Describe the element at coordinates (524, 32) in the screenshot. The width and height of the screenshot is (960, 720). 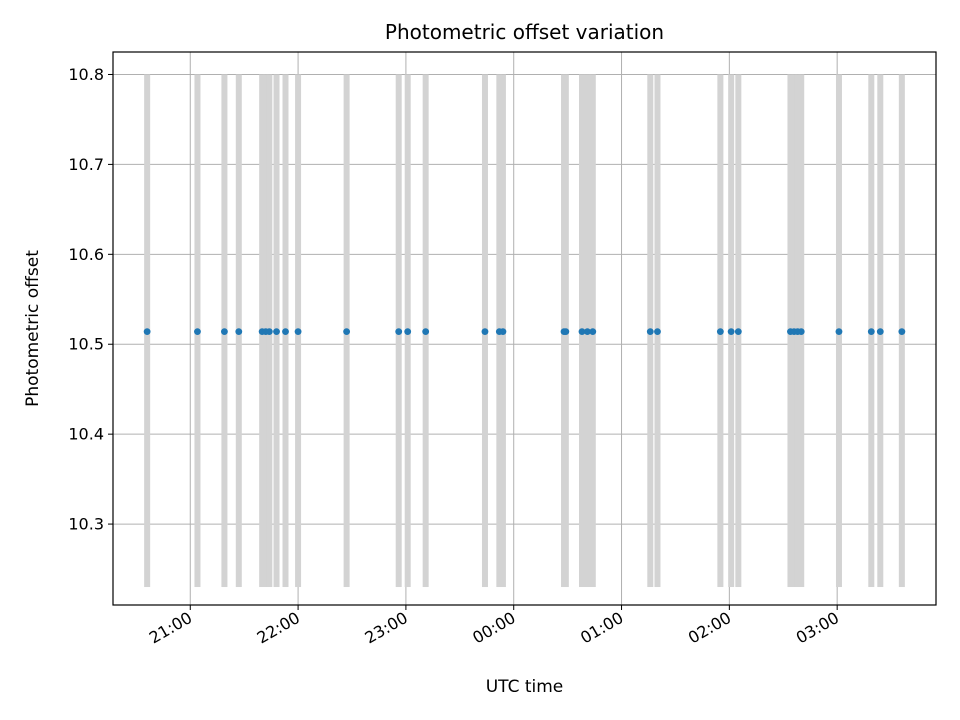
I see `chart-title: Photometric offset variation` at that location.